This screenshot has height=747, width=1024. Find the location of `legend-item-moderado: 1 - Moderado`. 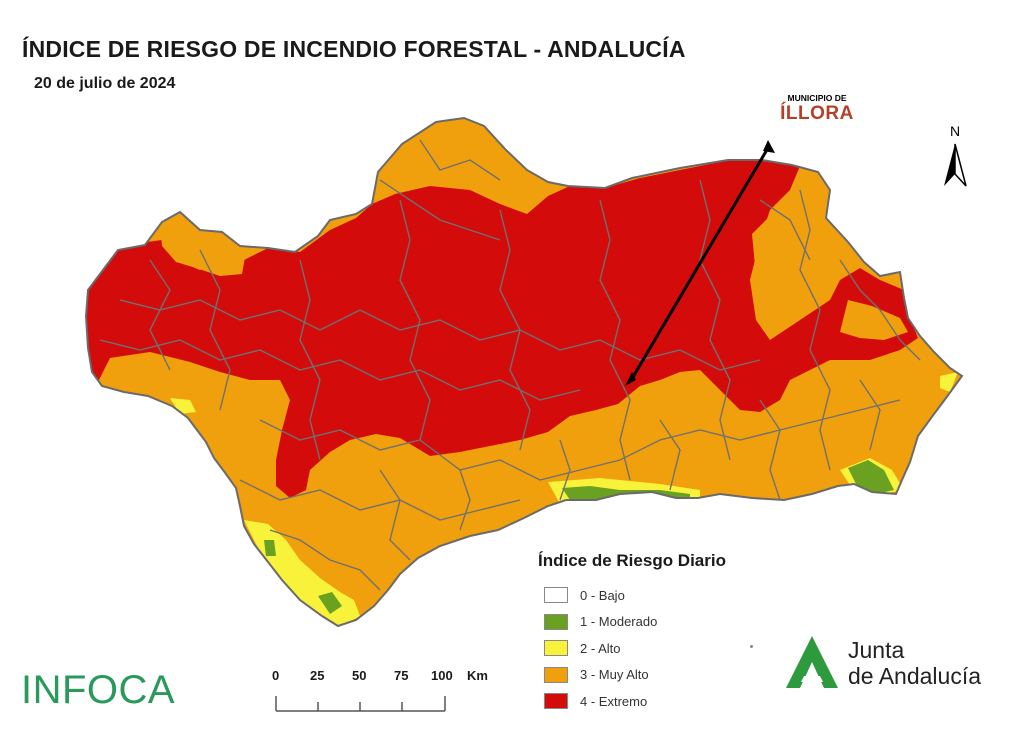

legend-item-moderado: 1 - Moderado is located at coordinates (632, 622).